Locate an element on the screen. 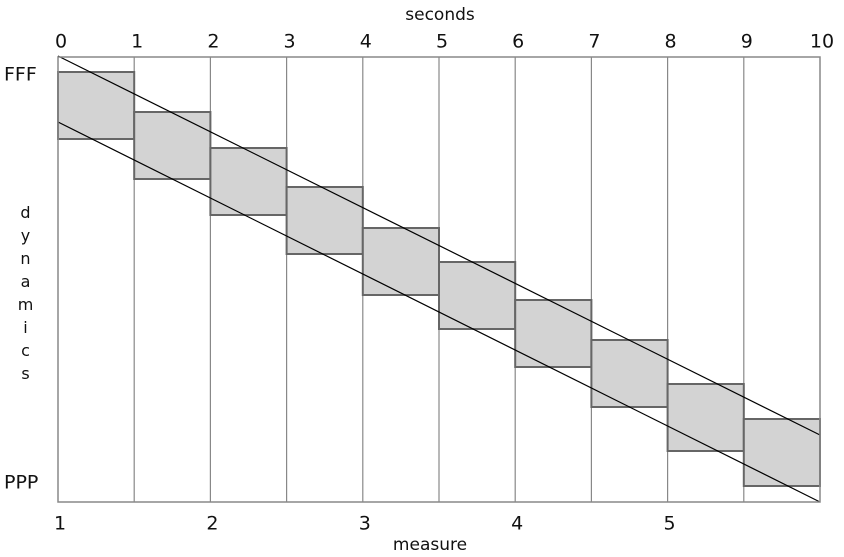 The height and width of the screenshot is (557, 844). second-label: 0 is located at coordinates (61, 42).